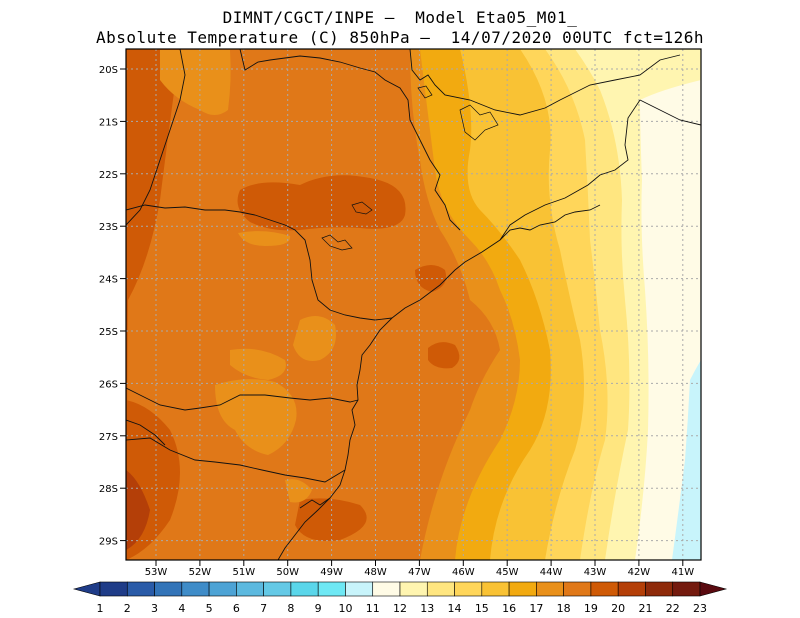 The height and width of the screenshot is (618, 800). Describe the element at coordinates (419, 572) in the screenshot. I see `lon-label: 47W` at that location.